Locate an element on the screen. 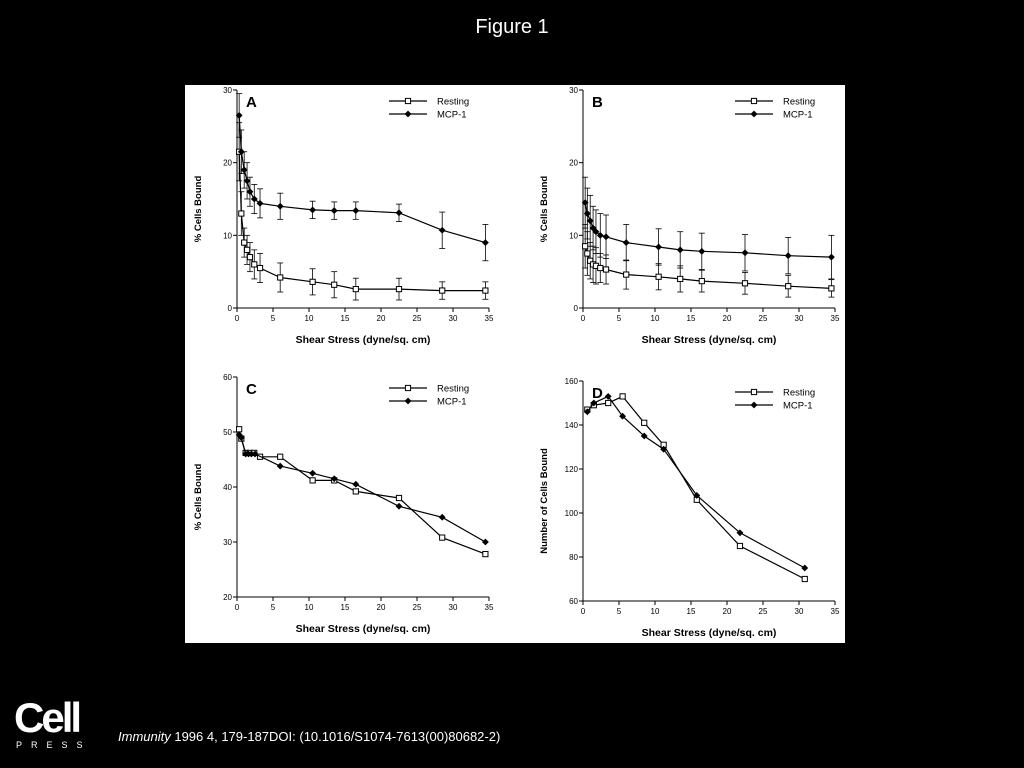 The width and height of the screenshot is (1024, 768). y-tick-label: 140 is located at coordinates (572, 425).